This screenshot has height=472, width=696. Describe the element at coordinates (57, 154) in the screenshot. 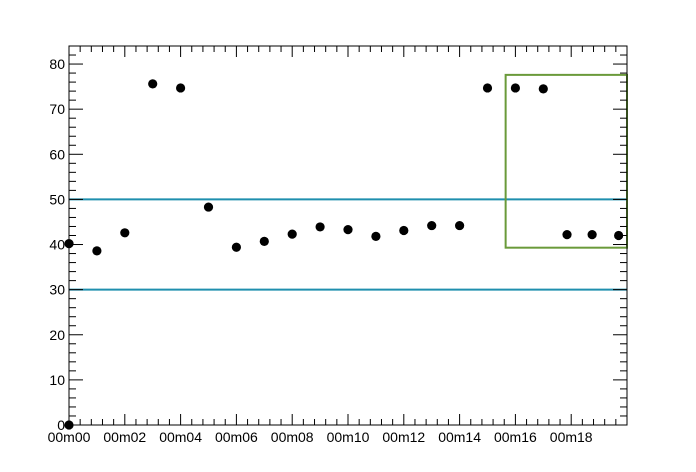

I see `y-tick-label-6: 60` at that location.